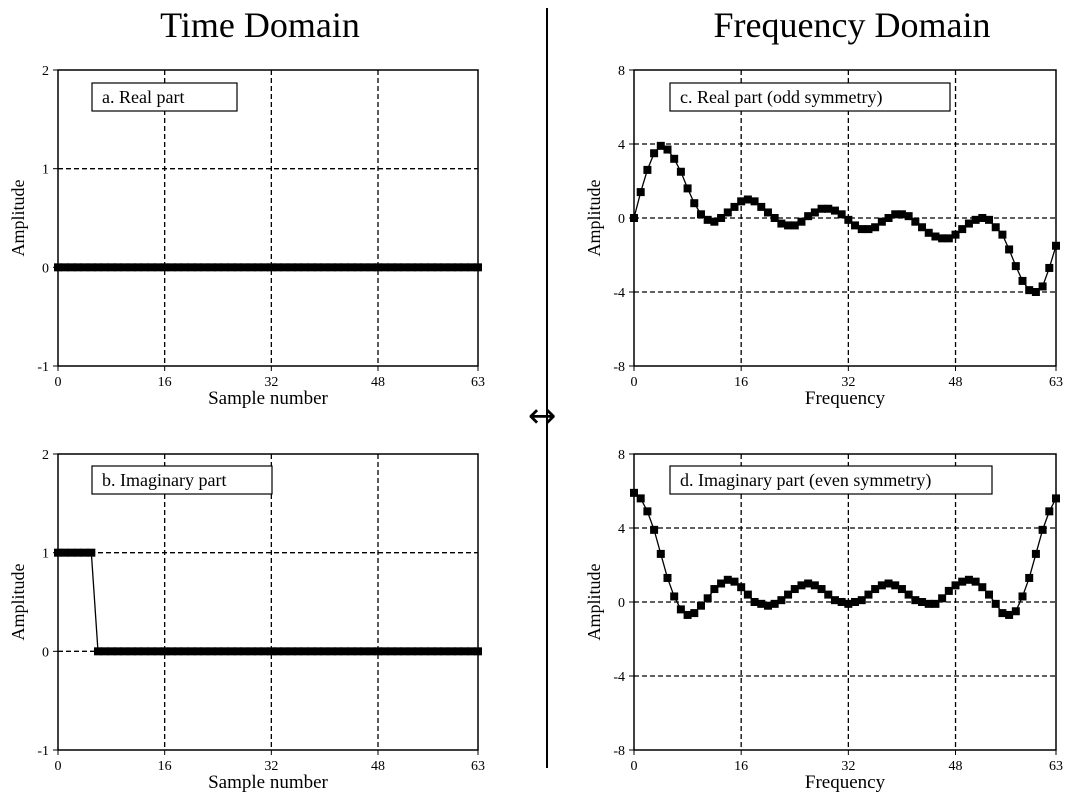 The height and width of the screenshot is (802, 1068). Describe the element at coordinates (143, 97) in the screenshot. I see `panel-label: a. Real part` at that location.